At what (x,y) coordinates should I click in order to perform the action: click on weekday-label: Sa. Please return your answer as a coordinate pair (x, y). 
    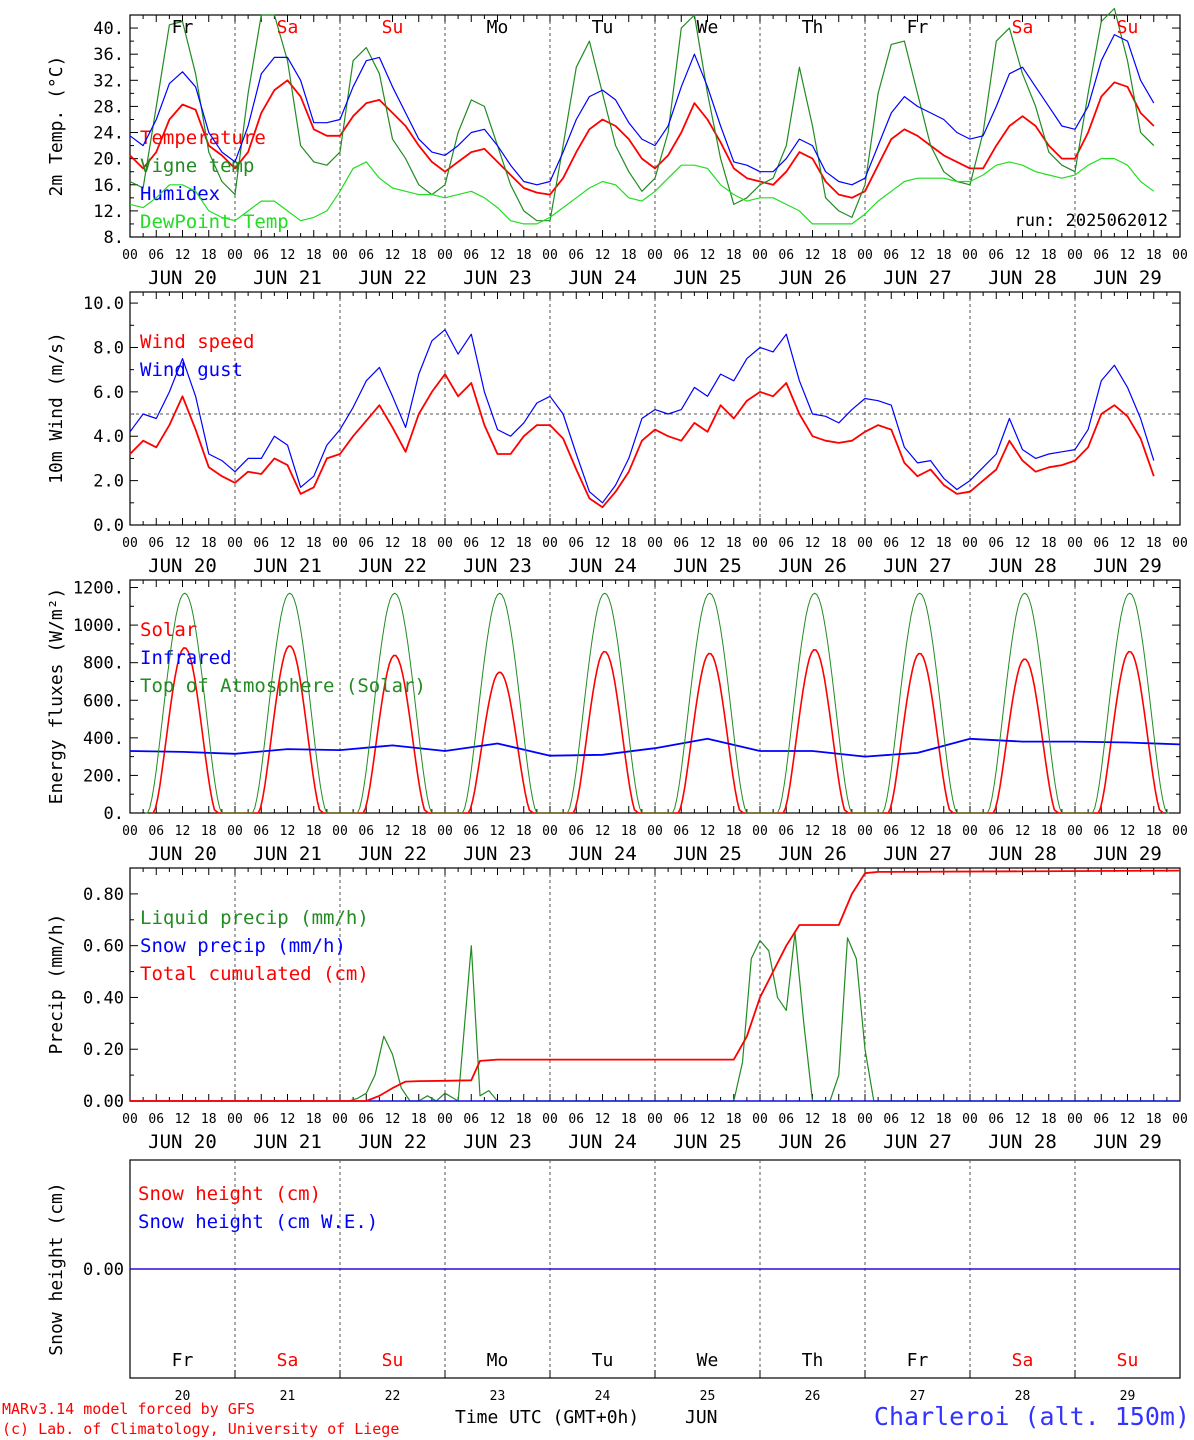
    Looking at the image, I should click on (1023, 27).